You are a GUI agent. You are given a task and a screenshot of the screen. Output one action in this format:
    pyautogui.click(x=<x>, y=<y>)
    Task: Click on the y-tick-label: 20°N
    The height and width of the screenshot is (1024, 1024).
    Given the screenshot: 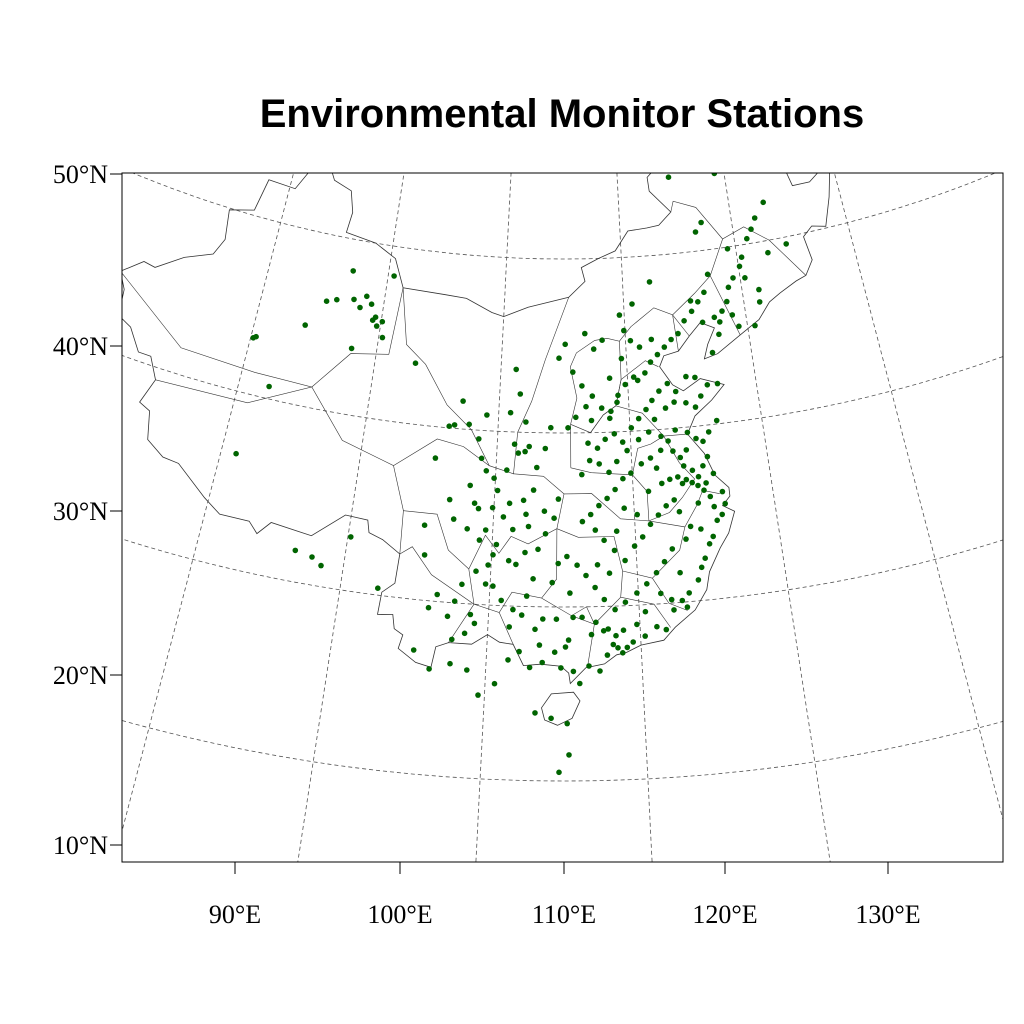 What is the action you would take?
    pyautogui.click(x=80, y=675)
    